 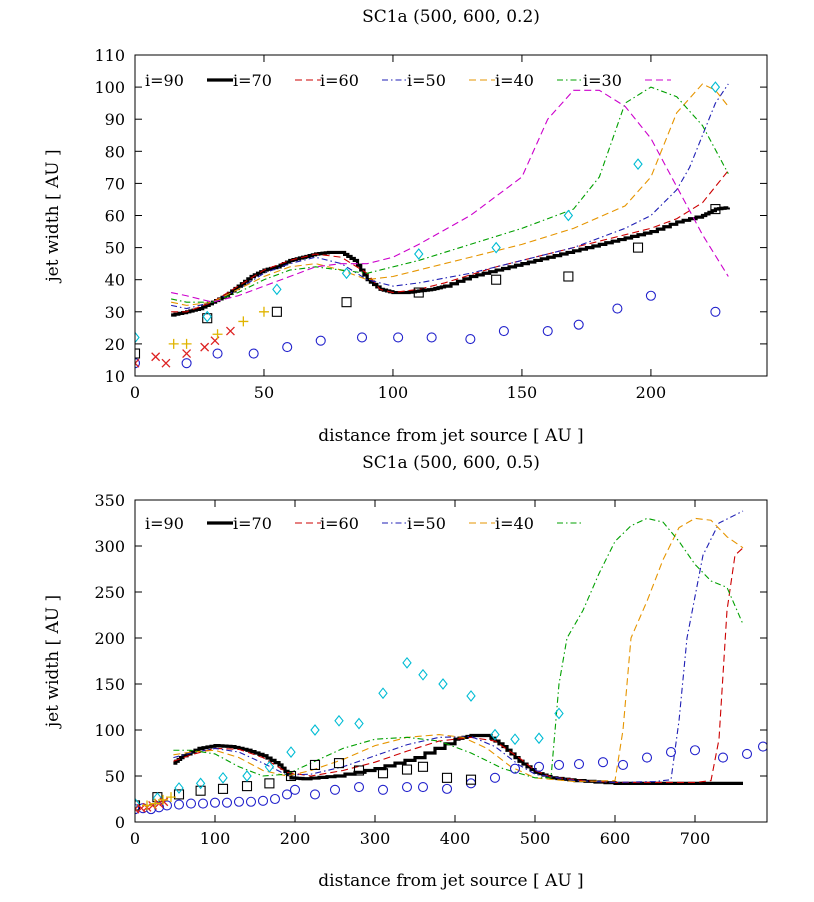 I want to click on y-tick-label: 20, so click(x=115, y=344).